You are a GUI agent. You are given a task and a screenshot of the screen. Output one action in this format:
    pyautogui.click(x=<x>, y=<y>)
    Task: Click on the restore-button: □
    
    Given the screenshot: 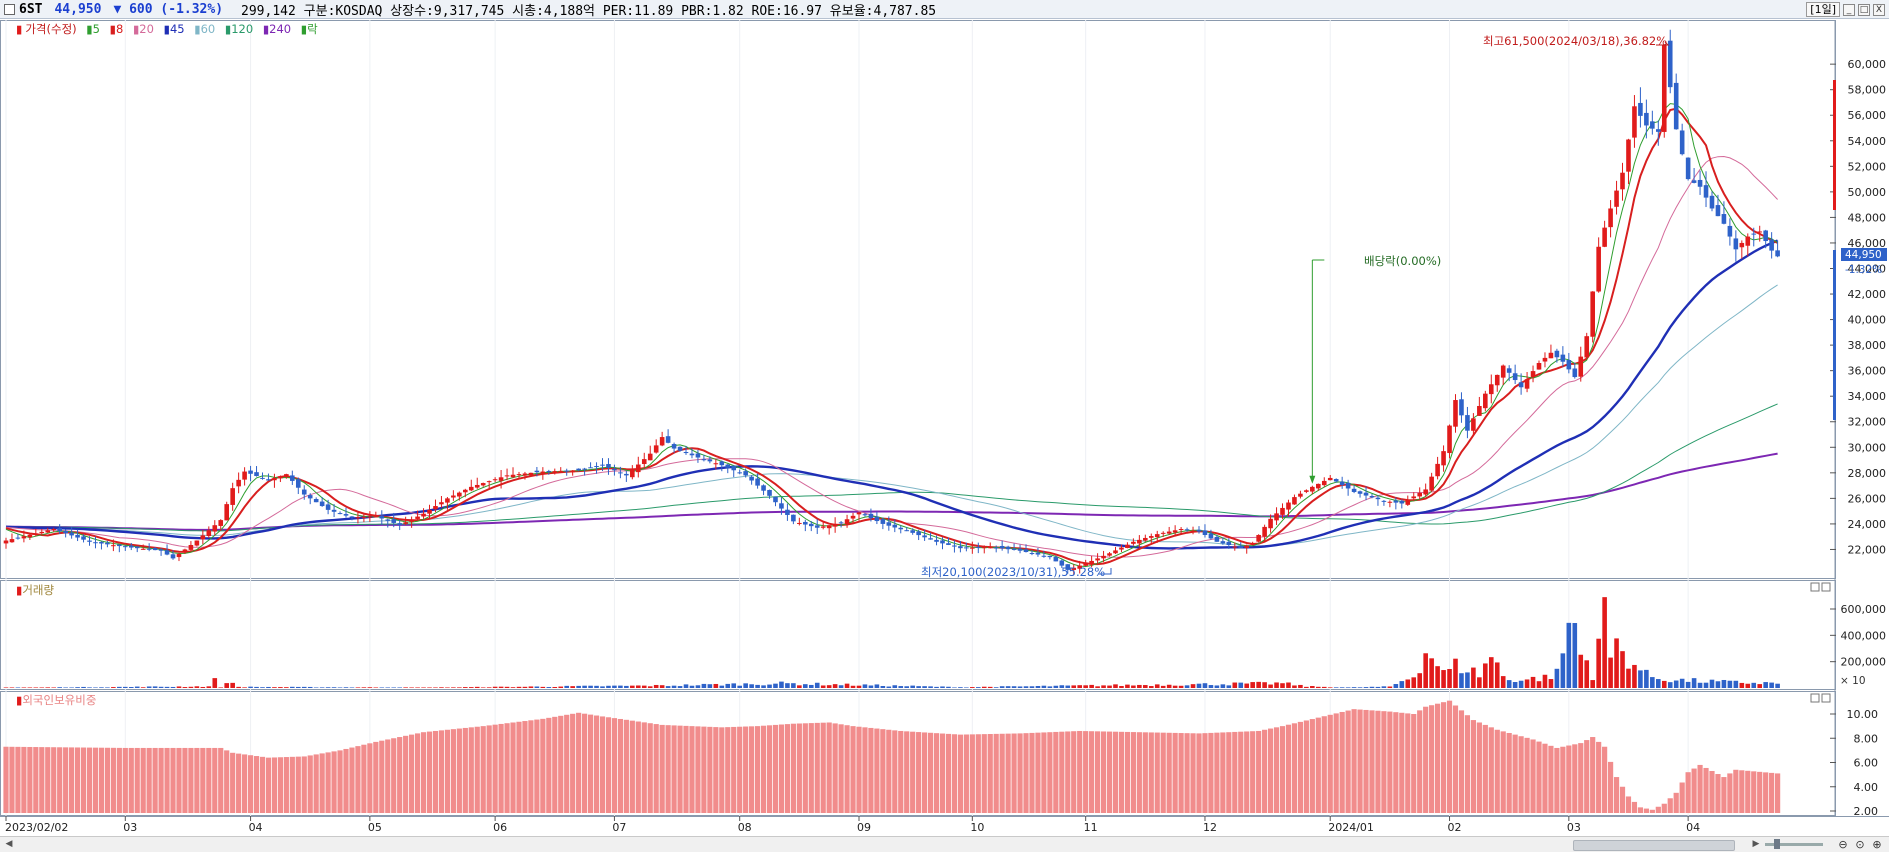 What is the action you would take?
    pyautogui.click(x=1864, y=9)
    